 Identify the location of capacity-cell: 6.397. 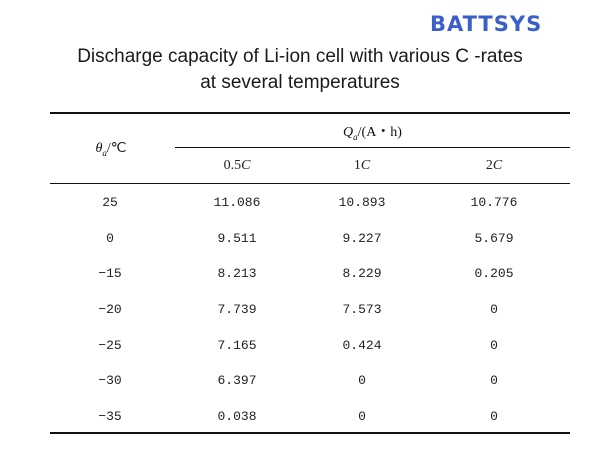
(237, 380).